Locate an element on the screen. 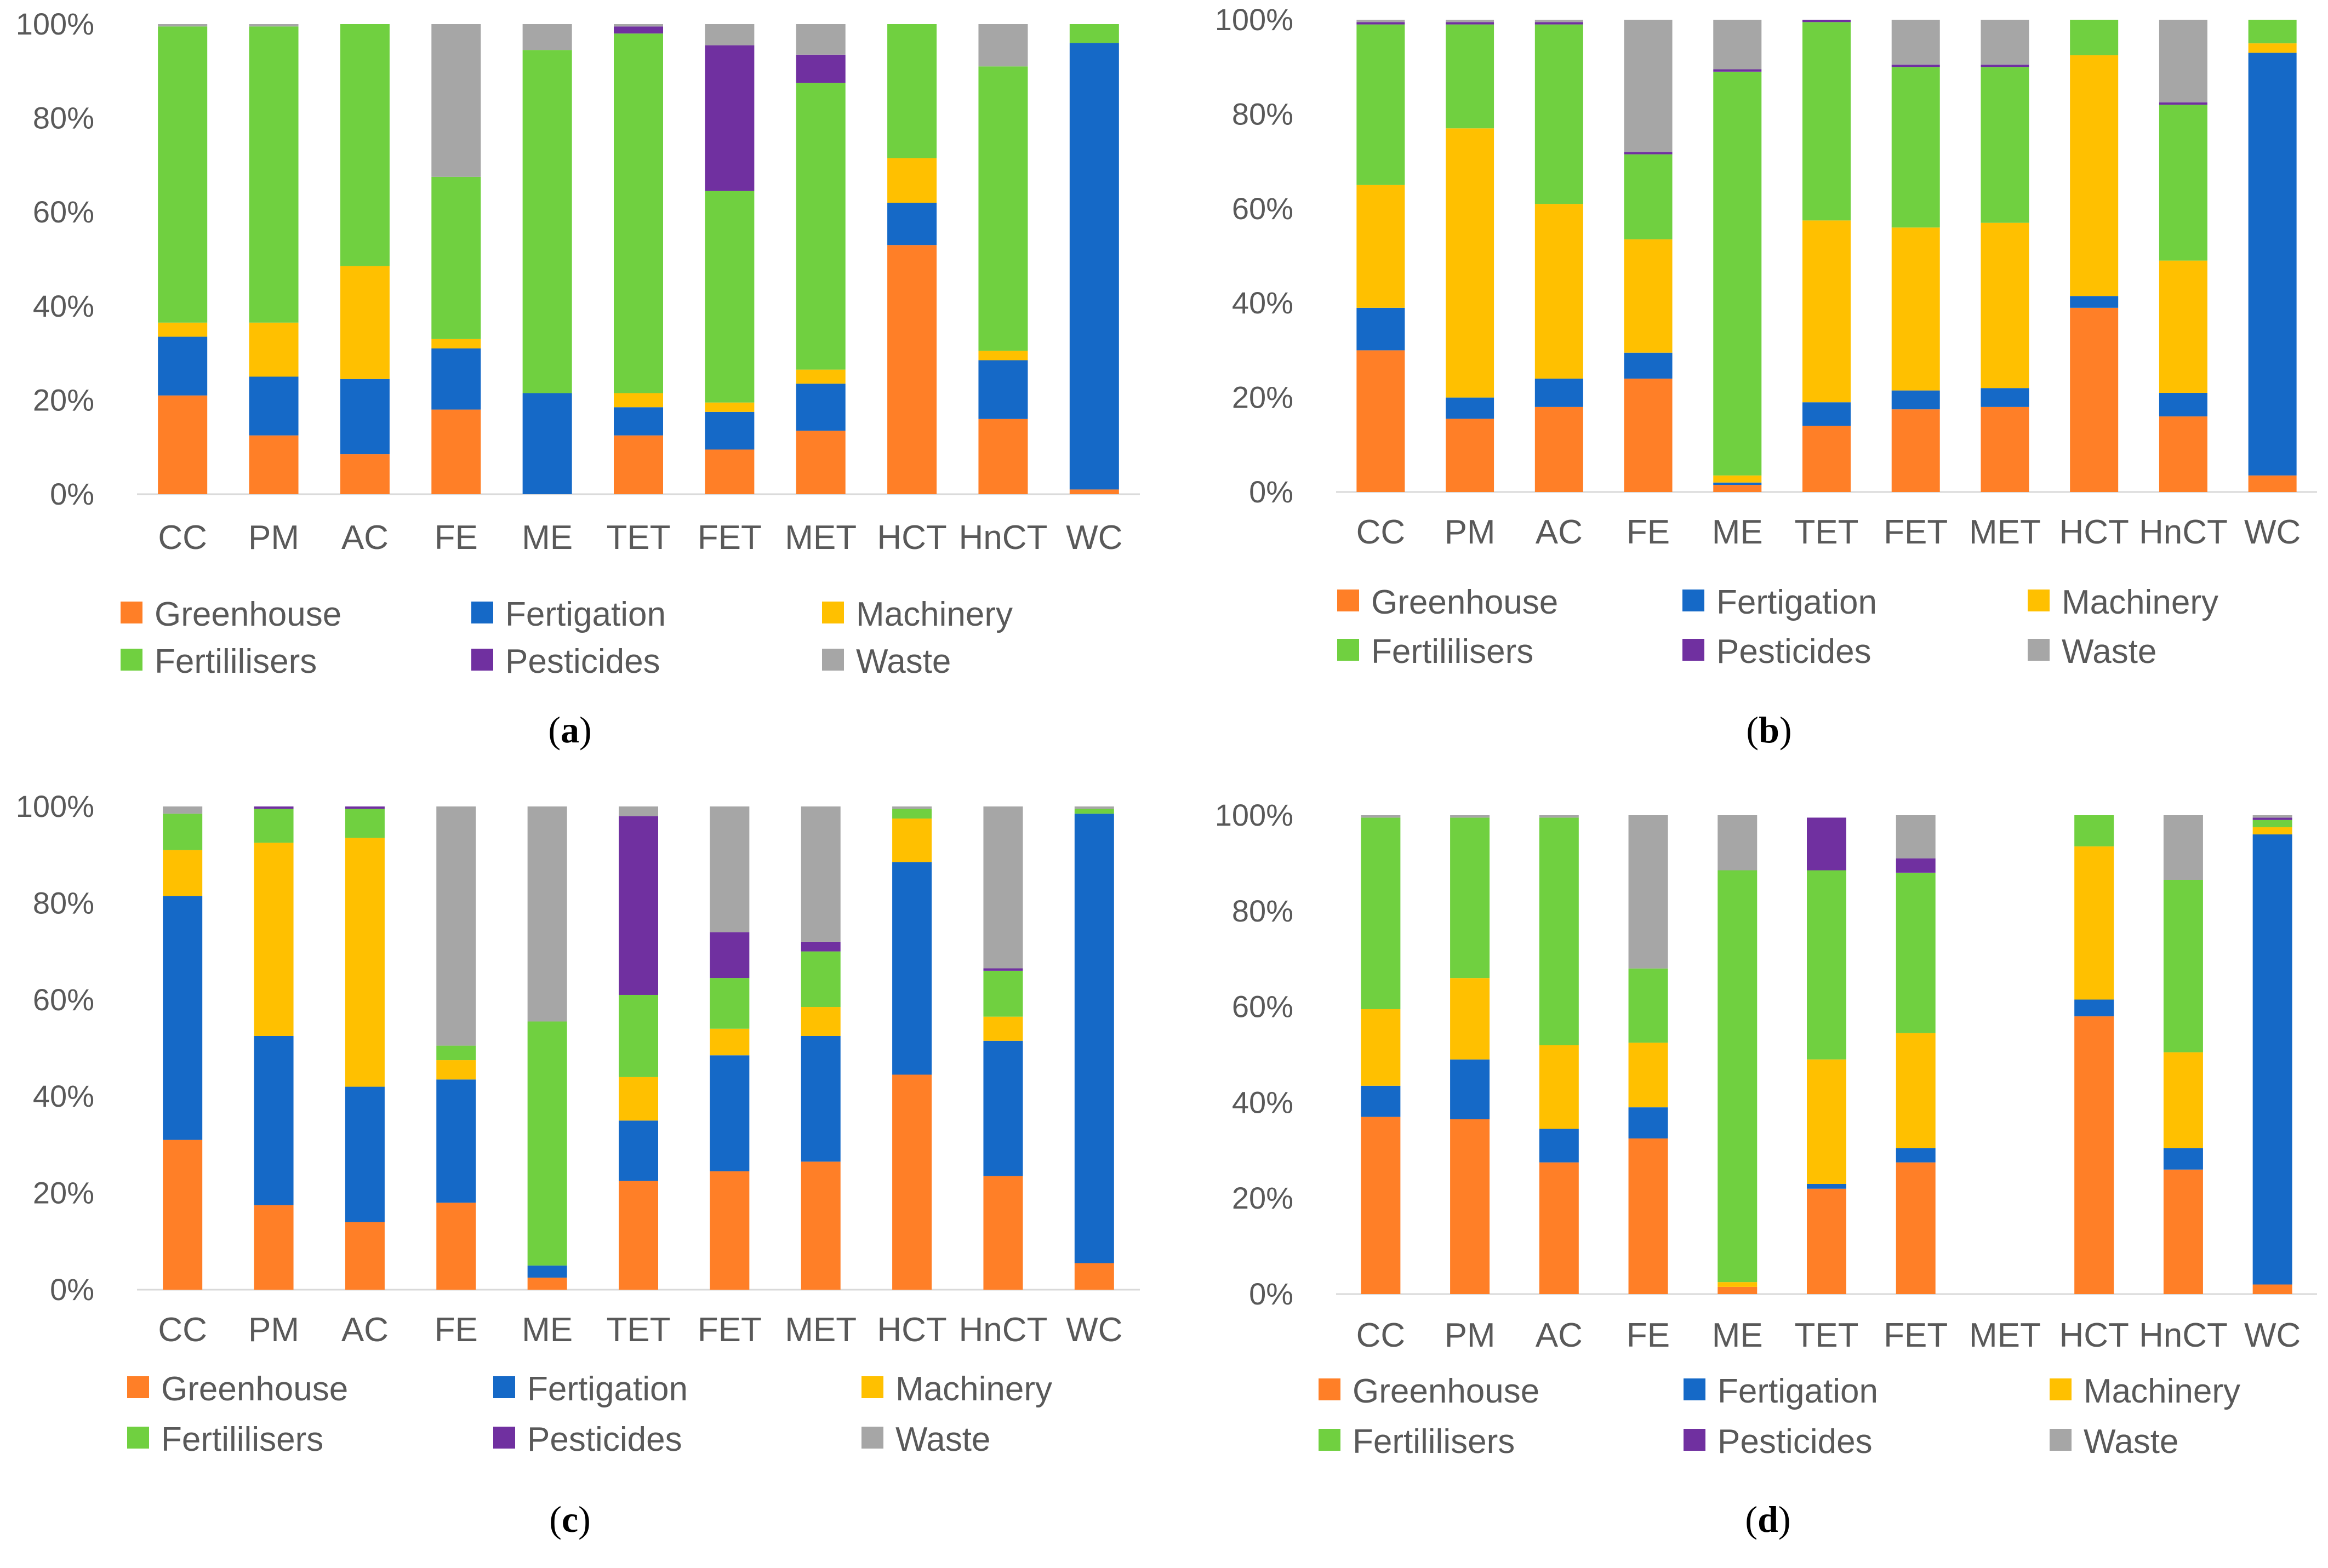 Image resolution: width=2328 pixels, height=1568 pixels. bar-segment-fertigation-pm is located at coordinates (274, 1120).